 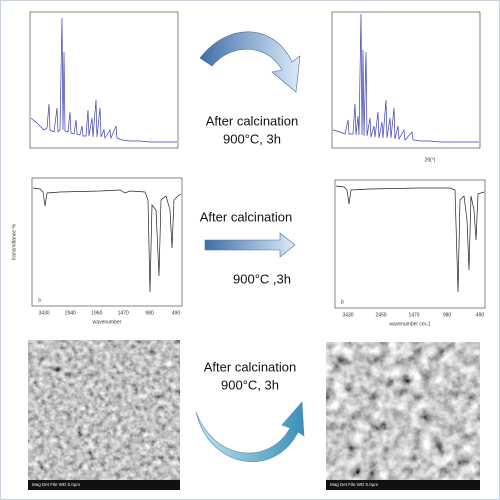 I want to click on axis-label: transmittance %, so click(x=14, y=242).